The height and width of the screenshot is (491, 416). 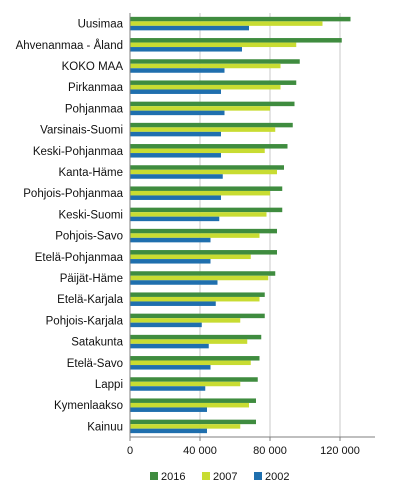 What do you see at coordinates (91, 279) in the screenshot?
I see `category-label: Päijät-Häme` at bounding box center [91, 279].